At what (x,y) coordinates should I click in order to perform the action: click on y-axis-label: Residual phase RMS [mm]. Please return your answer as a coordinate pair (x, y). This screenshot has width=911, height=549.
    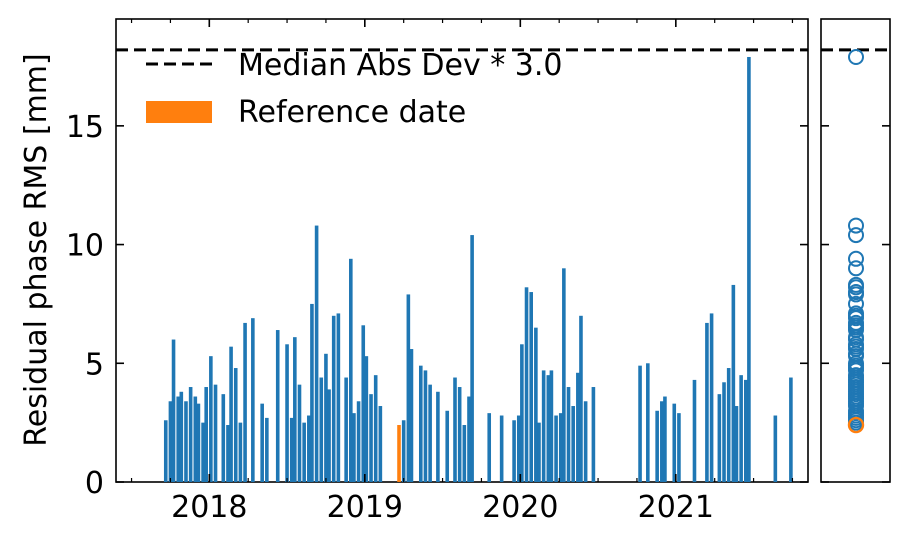
    Looking at the image, I should click on (36, 249).